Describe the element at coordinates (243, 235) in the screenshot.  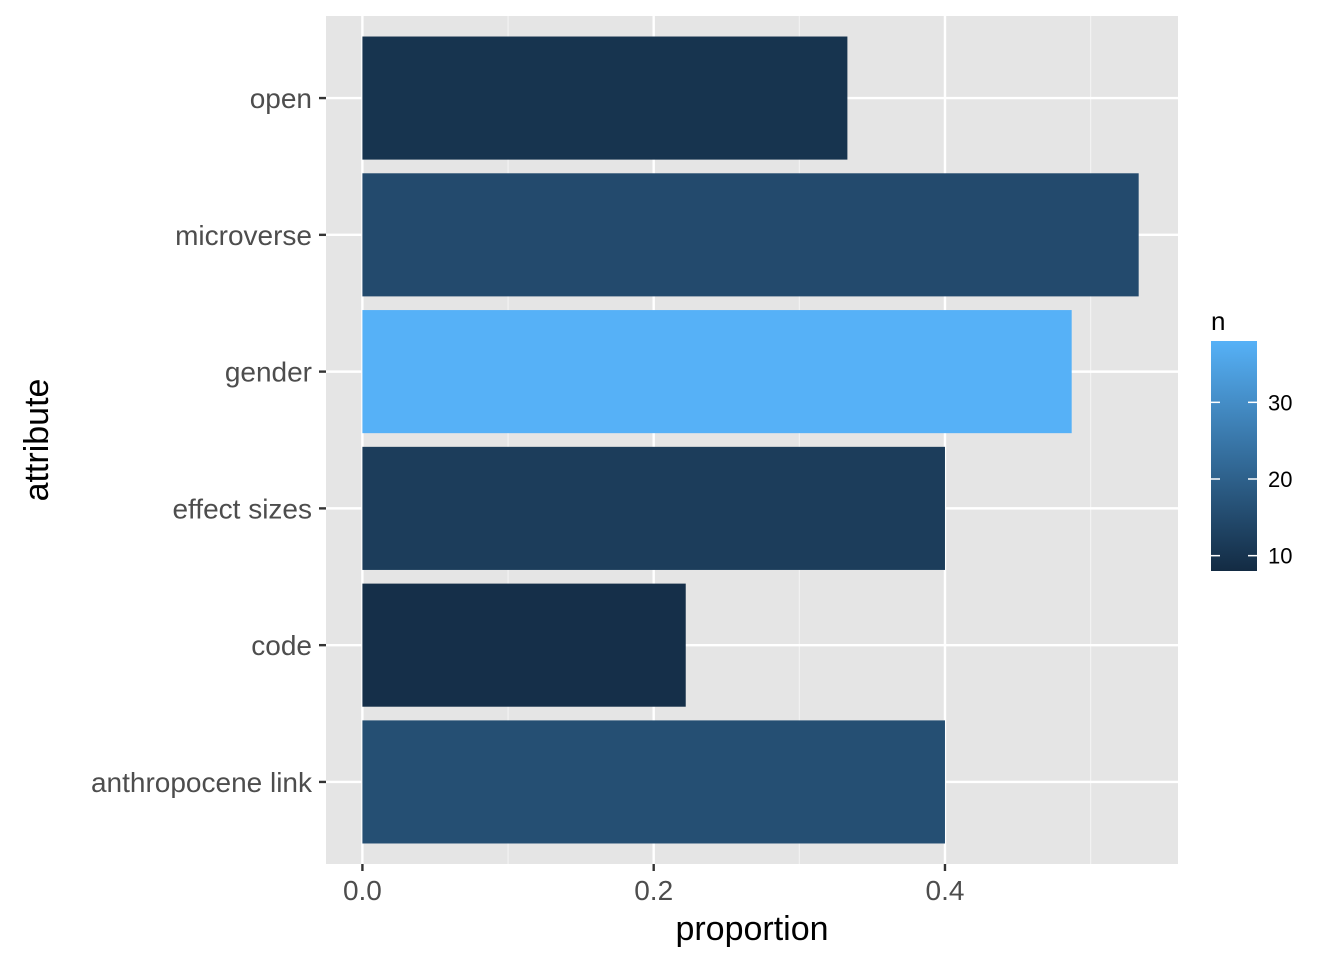
I see `y-tick-label: microverse` at that location.